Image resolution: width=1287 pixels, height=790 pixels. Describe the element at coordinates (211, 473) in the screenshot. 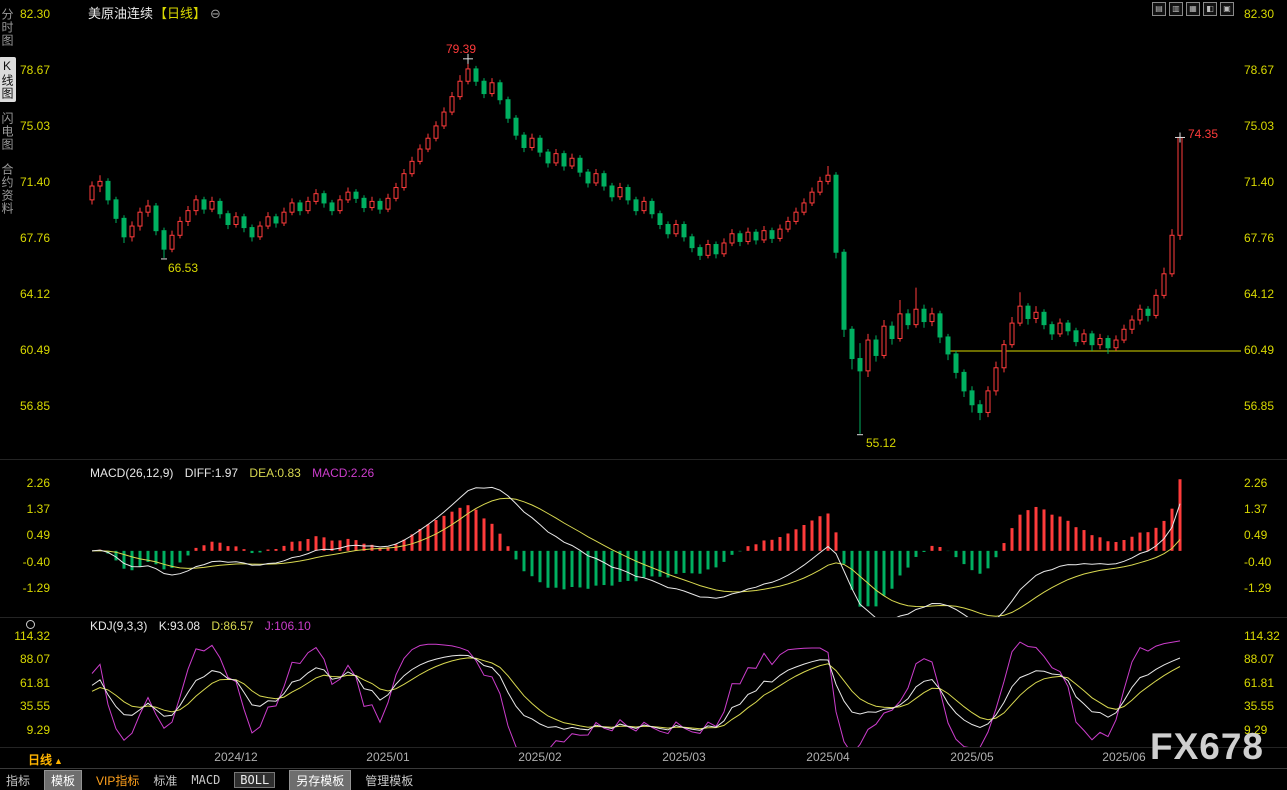

I see `macd-diff-value: DIFF:1.97` at that location.